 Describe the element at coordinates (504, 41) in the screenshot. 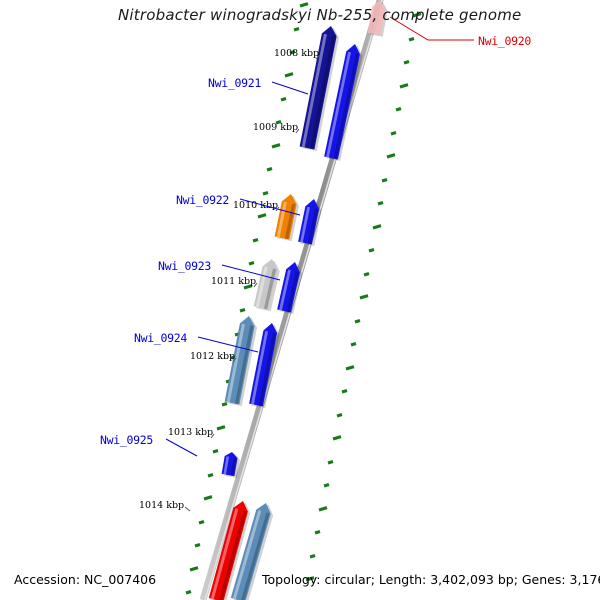

I see `gene-label-nwi_0920: Nwi_0920` at that location.